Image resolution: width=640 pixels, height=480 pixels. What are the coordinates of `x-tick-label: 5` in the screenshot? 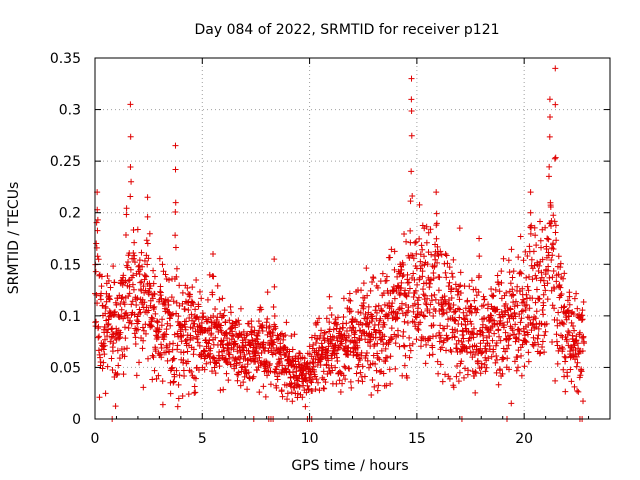 It's located at (202, 439).